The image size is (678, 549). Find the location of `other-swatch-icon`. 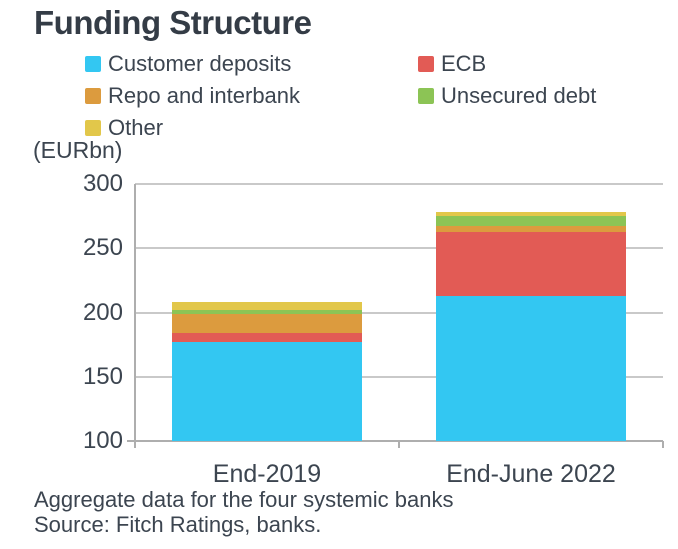

other-swatch-icon is located at coordinates (93, 127).